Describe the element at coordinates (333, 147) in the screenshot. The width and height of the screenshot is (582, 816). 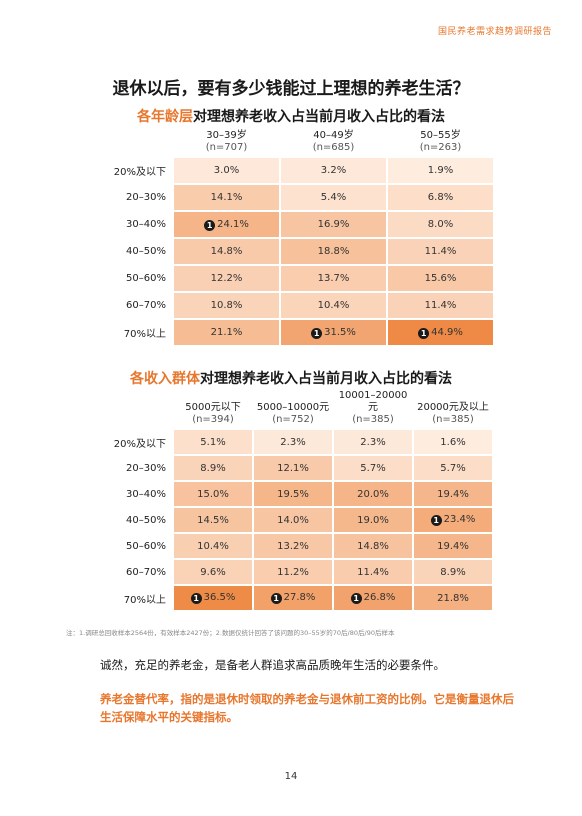
I see `column-sample-size: (n=685)` at that location.